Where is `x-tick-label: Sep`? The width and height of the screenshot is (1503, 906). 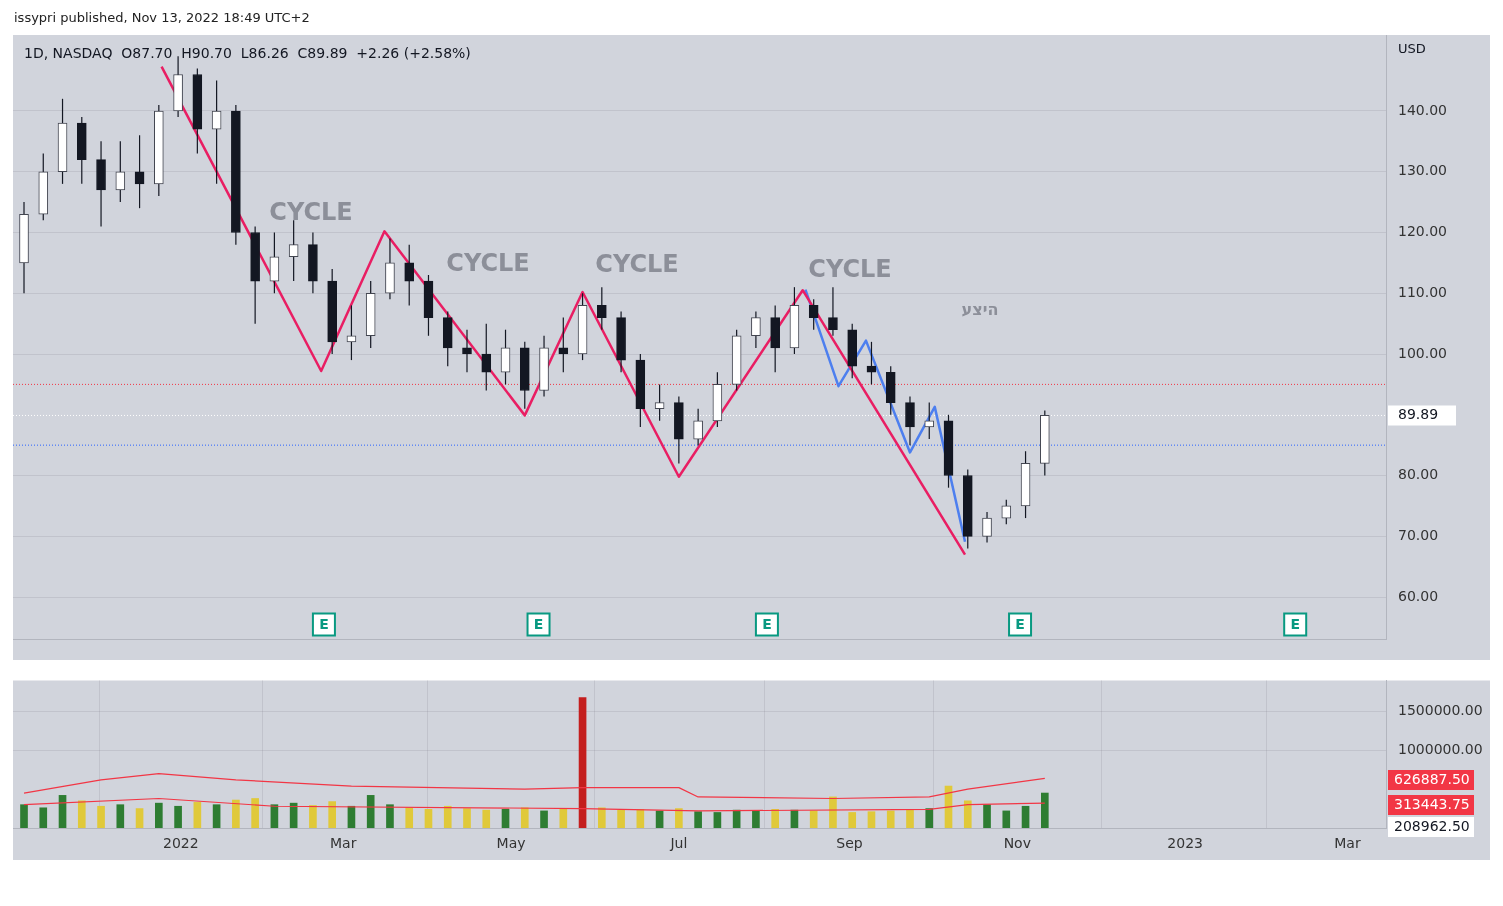 x-tick-label: Sep is located at coordinates (849, 843).